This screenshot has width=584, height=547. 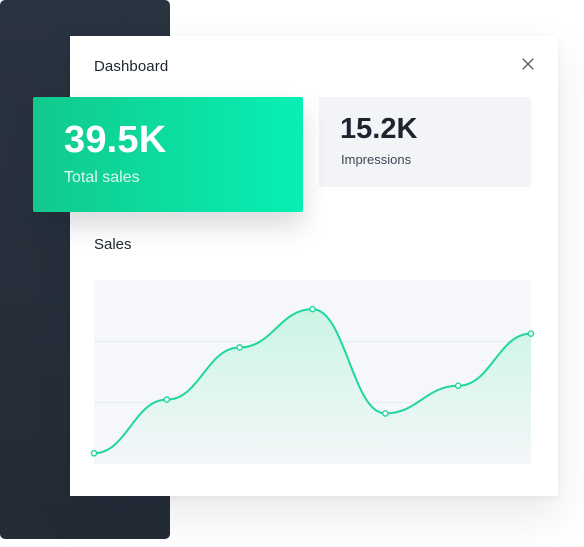 I want to click on impressions-value: 15.2K, so click(x=379, y=129).